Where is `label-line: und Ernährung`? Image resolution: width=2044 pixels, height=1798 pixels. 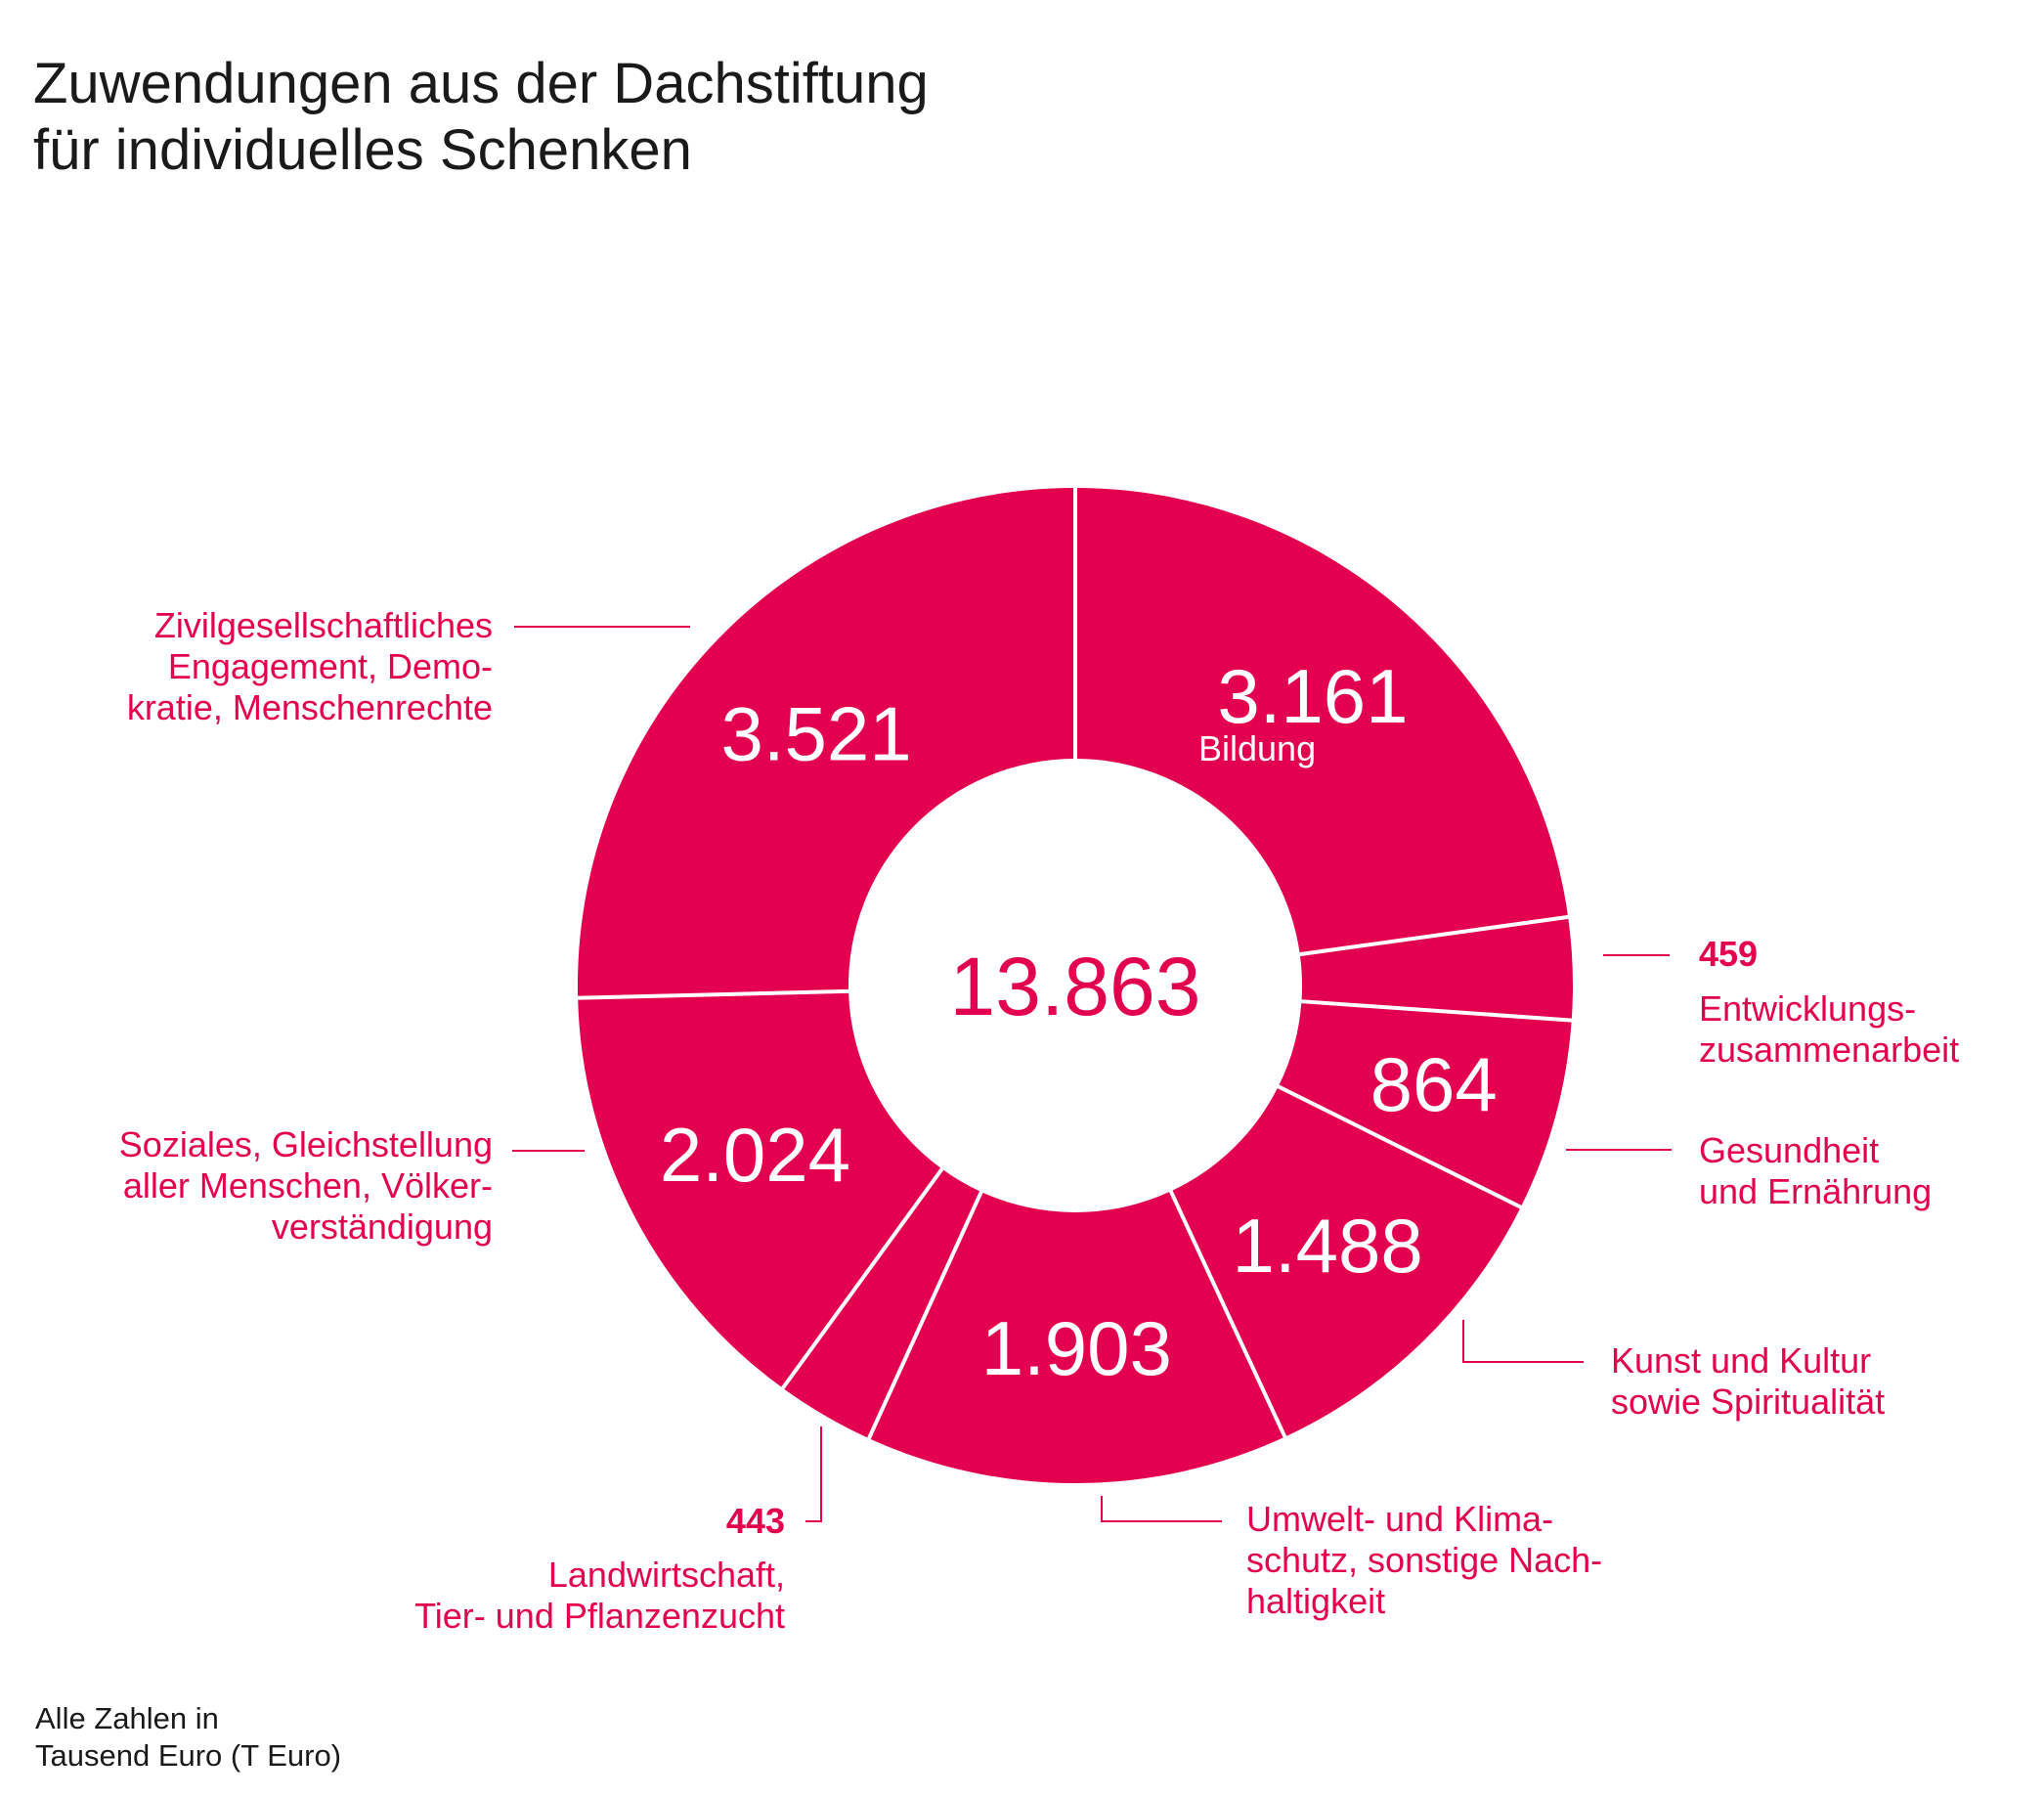
label-line: und Ernährung is located at coordinates (1815, 1191).